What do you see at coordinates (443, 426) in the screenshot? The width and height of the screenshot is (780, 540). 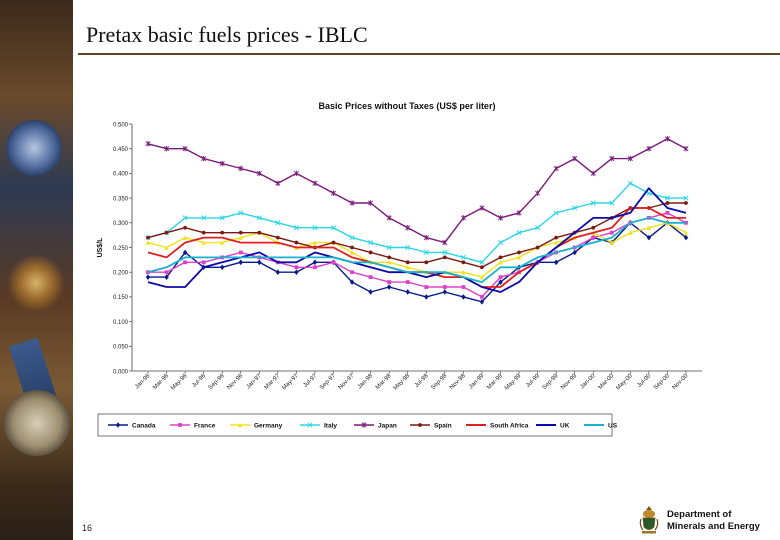 I see `legend-label: Spain` at bounding box center [443, 426].